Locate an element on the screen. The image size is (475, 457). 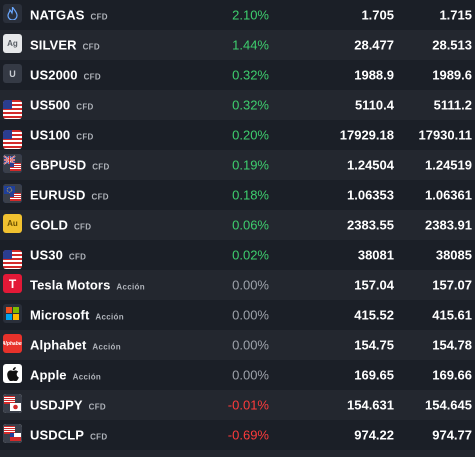
instrument-name: GBPUSD CFD is located at coordinates (70, 165).